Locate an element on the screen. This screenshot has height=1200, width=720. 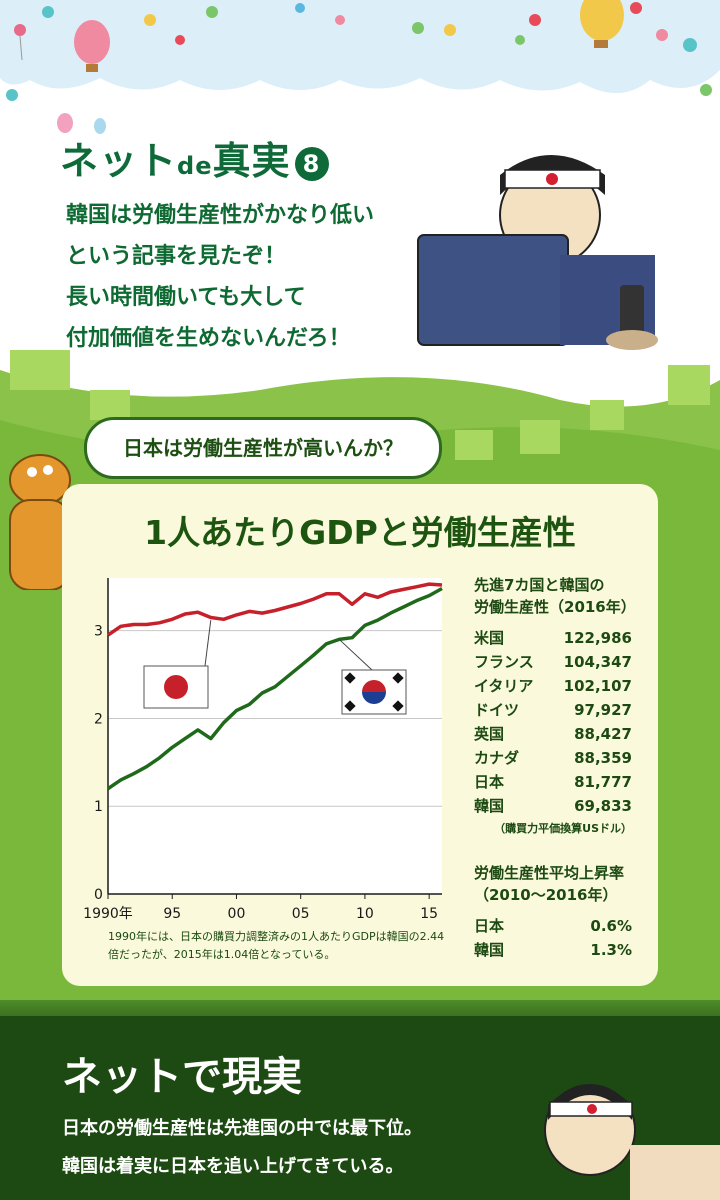
table-value: 0.6% is located at coordinates (611, 926).